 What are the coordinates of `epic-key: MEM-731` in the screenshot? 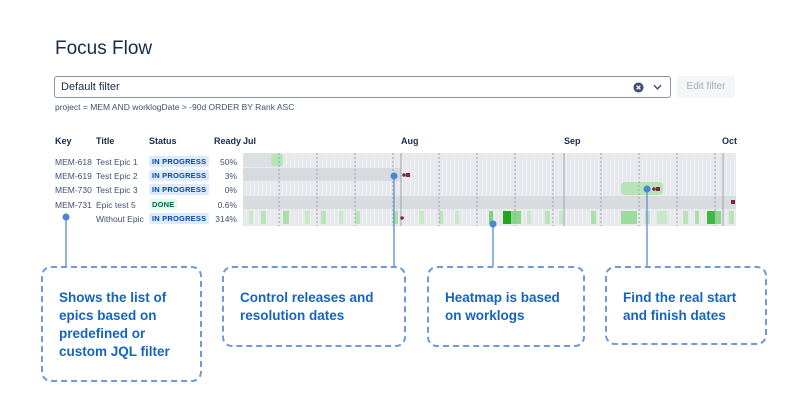 It's located at (73, 205).